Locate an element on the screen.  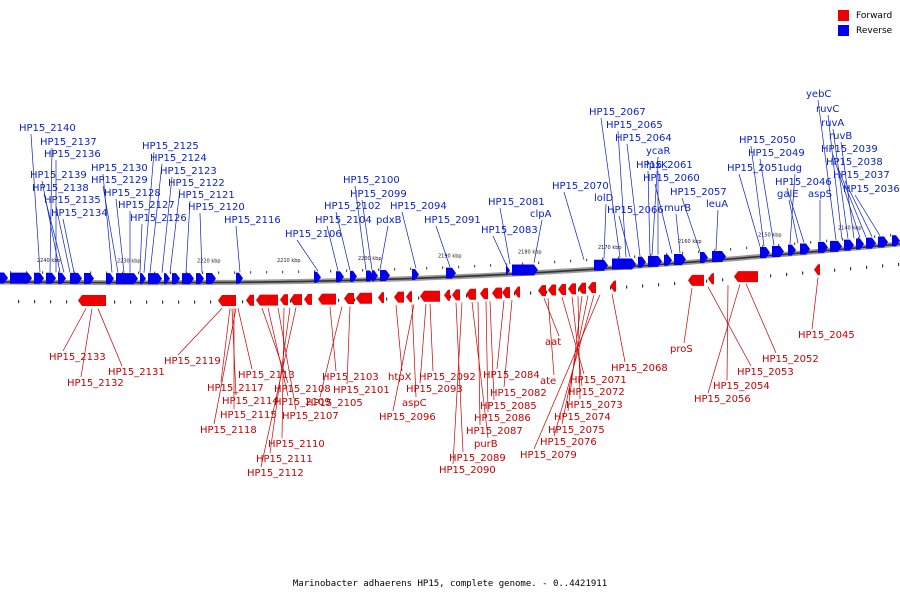
reverse-gene-label: murB is located at coordinates (677, 208).